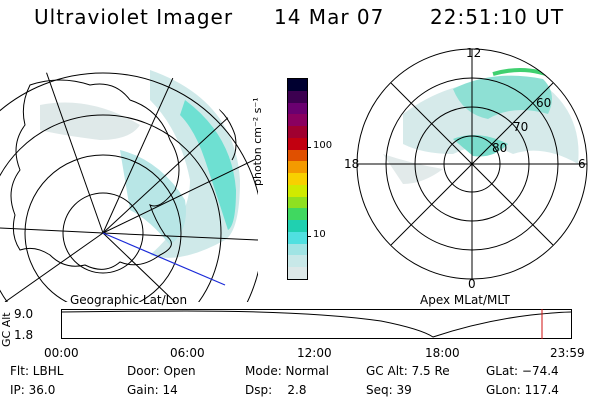 The height and width of the screenshot is (400, 600). What do you see at coordinates (522, 390) in the screenshot?
I see `info-glon: GLon: 117.4` at bounding box center [522, 390].